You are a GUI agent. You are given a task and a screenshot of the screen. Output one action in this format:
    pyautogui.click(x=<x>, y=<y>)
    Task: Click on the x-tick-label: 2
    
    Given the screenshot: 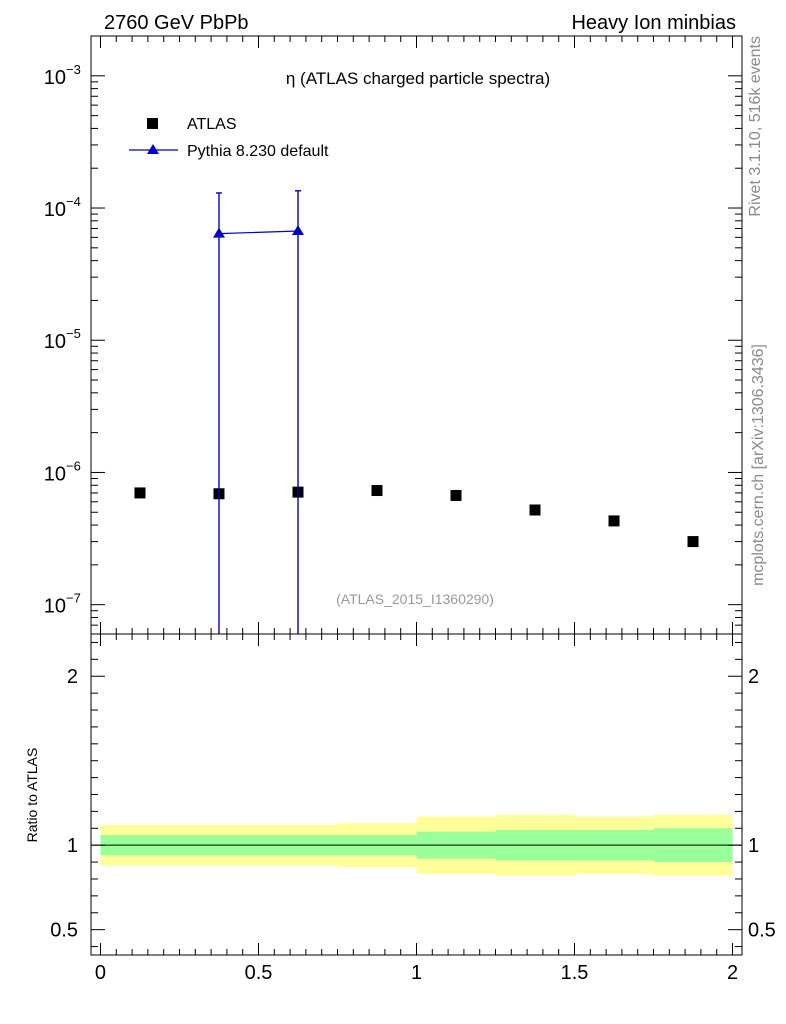 What is the action you would take?
    pyautogui.click(x=732, y=973)
    